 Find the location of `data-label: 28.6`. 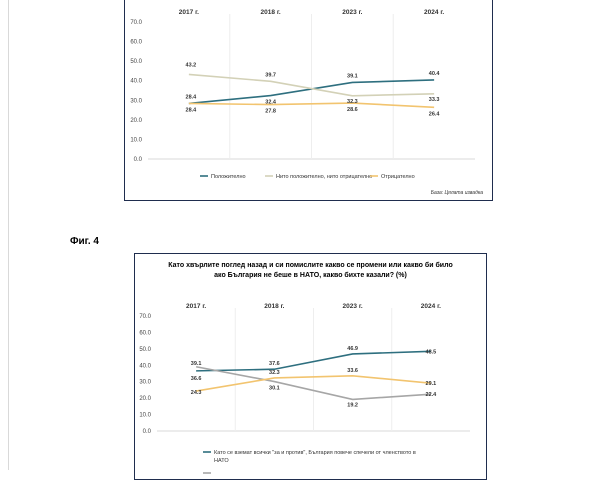

data-label: 28.6 is located at coordinates (352, 110).